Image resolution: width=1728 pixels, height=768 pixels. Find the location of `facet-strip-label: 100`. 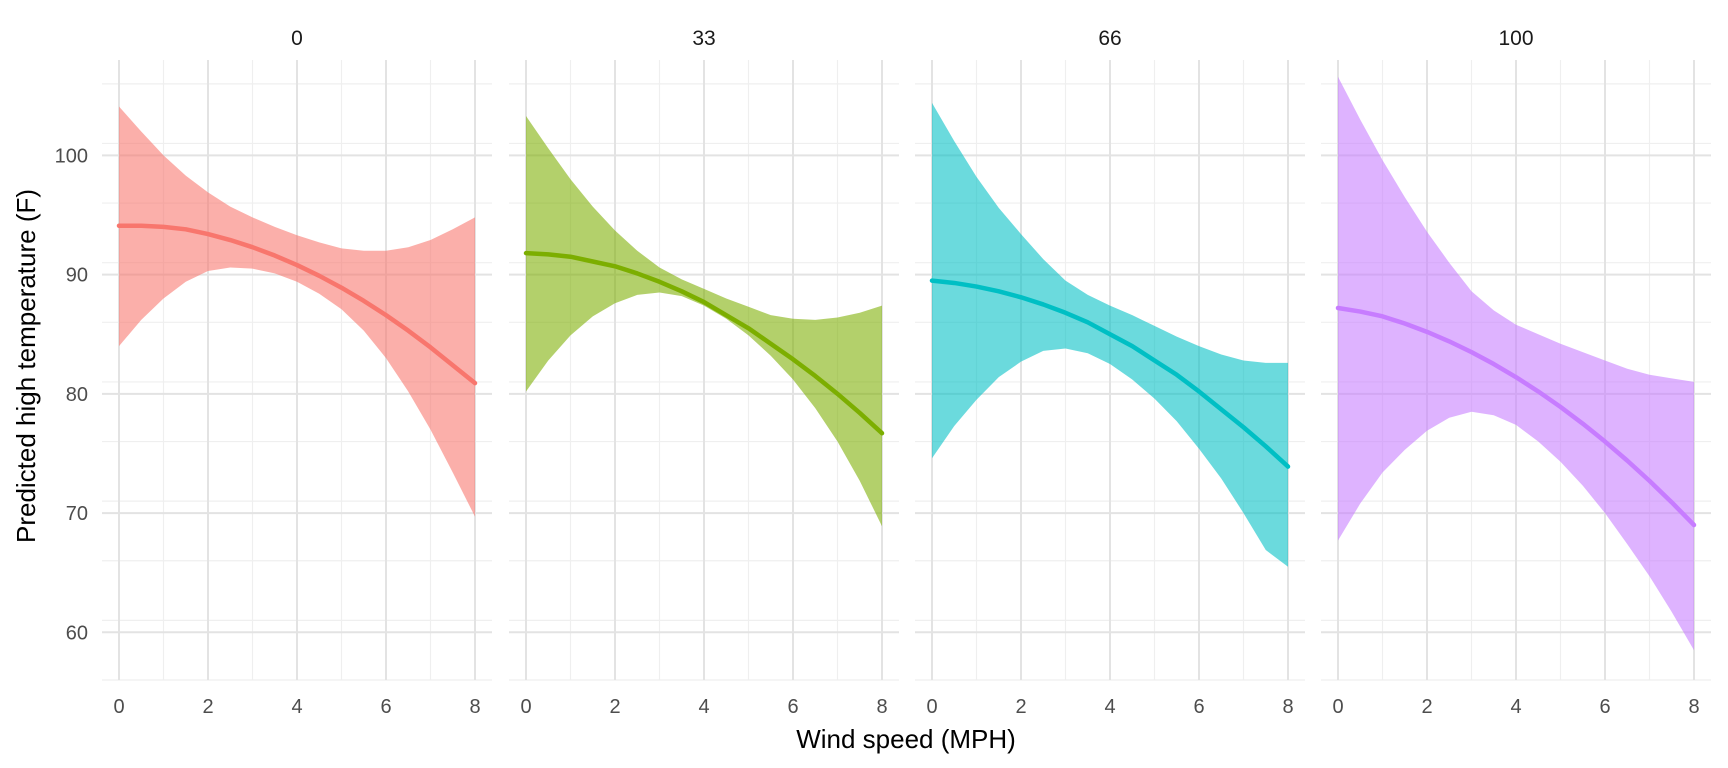

facet-strip-label: 100 is located at coordinates (1515, 38).